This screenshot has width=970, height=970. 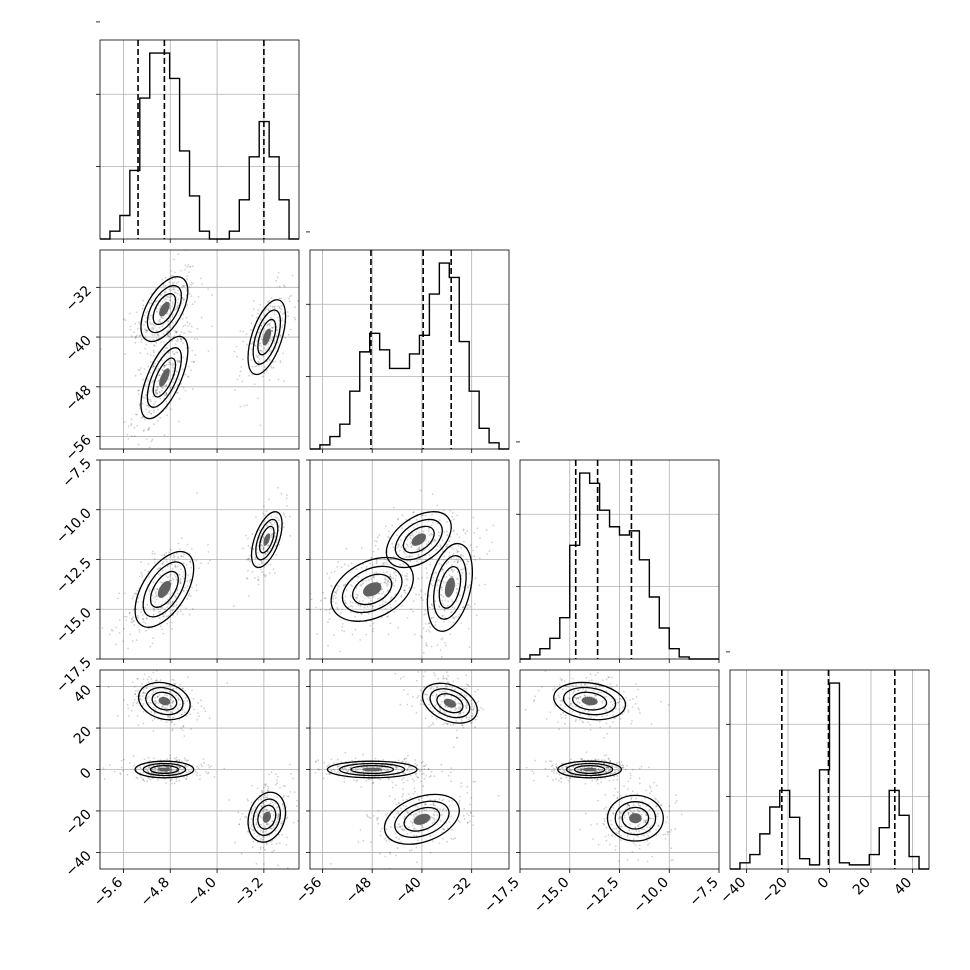 I want to click on density-contour, so click(x=372, y=589).